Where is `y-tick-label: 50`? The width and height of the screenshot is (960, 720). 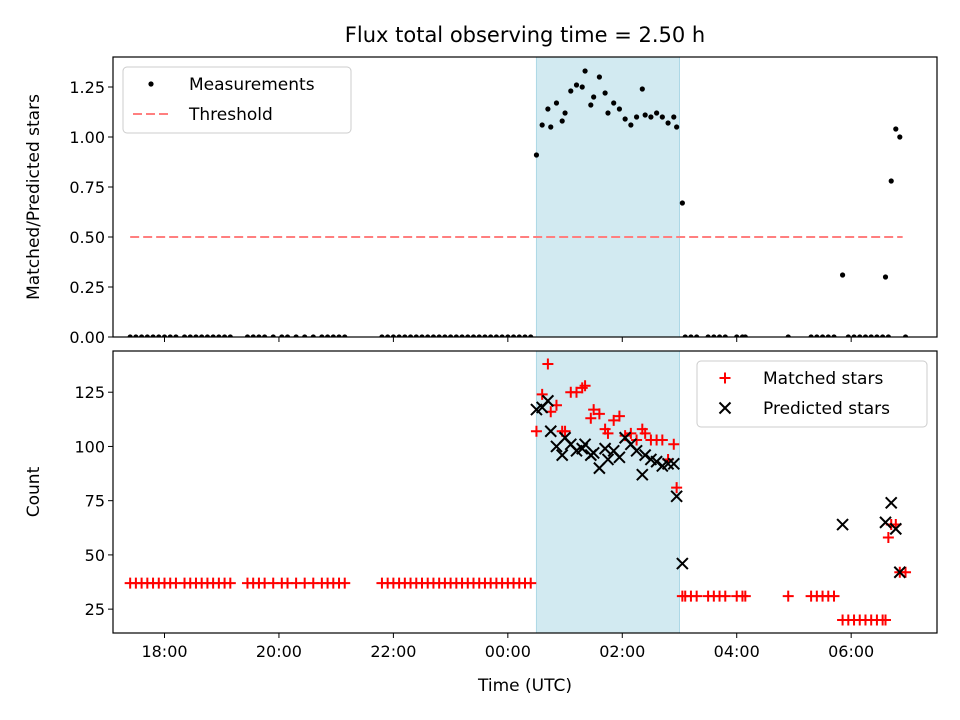
y-tick-label: 50 is located at coordinates (95, 555).